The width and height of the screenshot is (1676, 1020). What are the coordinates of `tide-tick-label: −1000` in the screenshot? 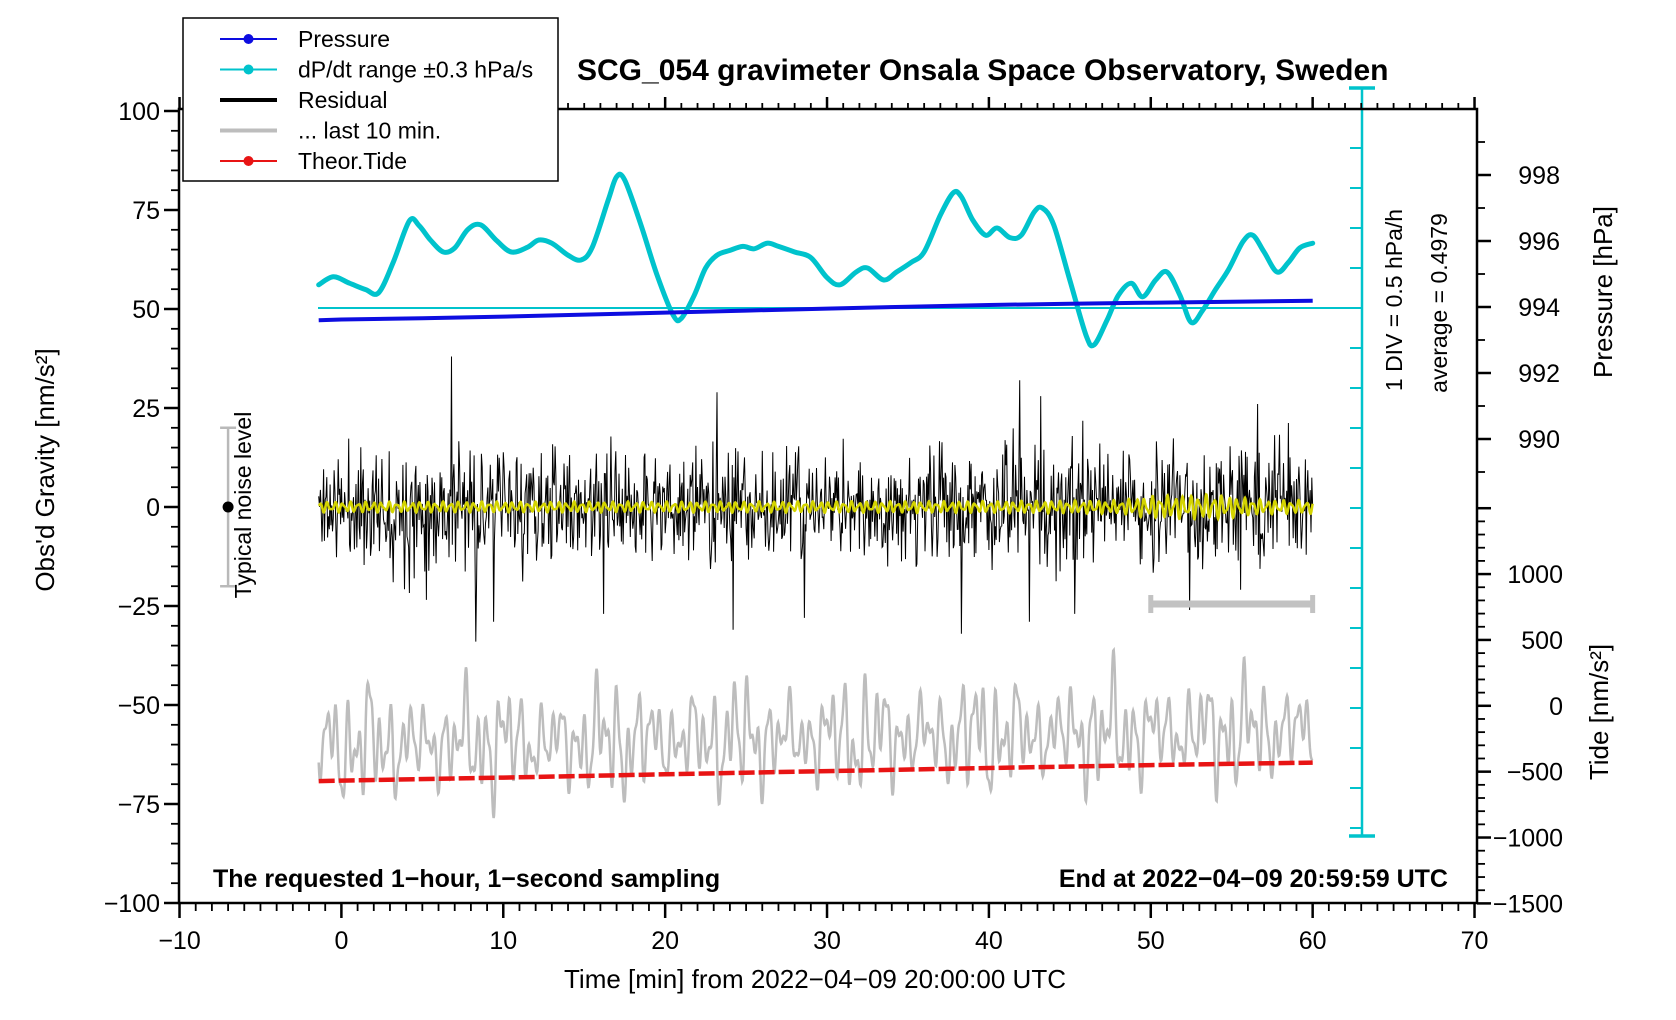 It's located at (1528, 839).